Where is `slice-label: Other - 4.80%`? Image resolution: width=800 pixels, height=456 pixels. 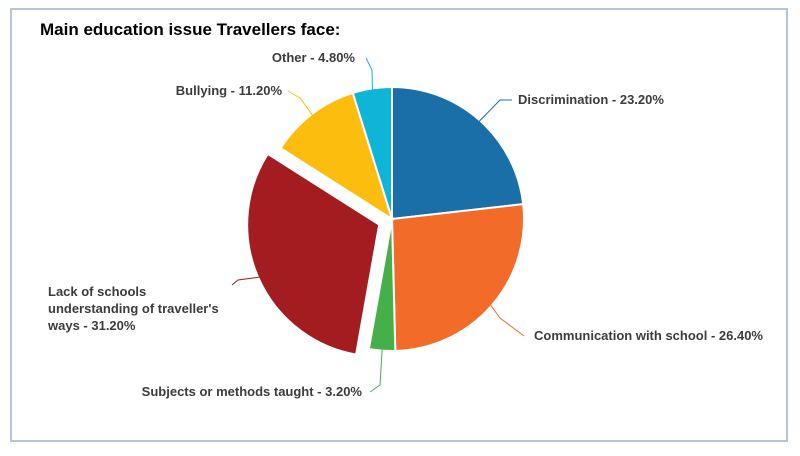
slice-label: Other - 4.80% is located at coordinates (314, 57).